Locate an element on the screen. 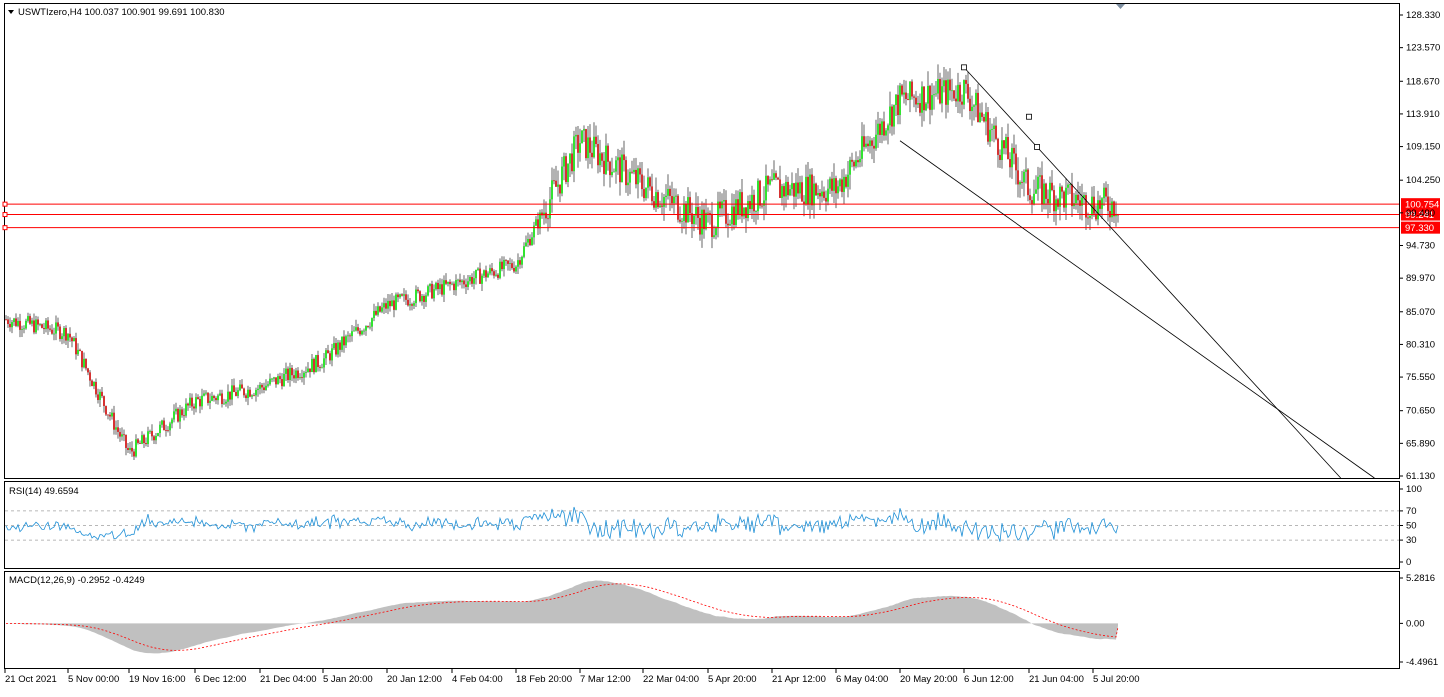  shift-marker-icon is located at coordinates (1120, 6).